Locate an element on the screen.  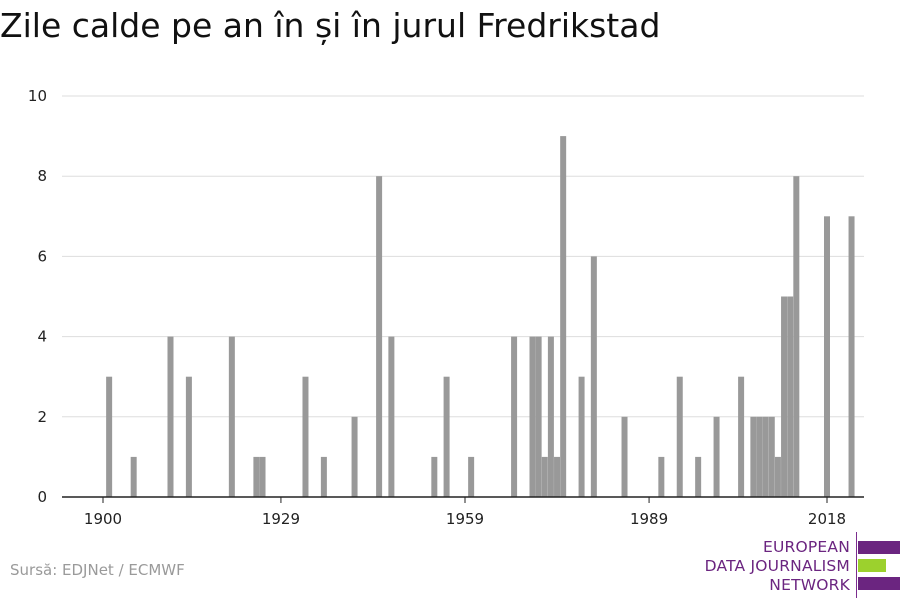
logo-divider is located at coordinates (856, 565).